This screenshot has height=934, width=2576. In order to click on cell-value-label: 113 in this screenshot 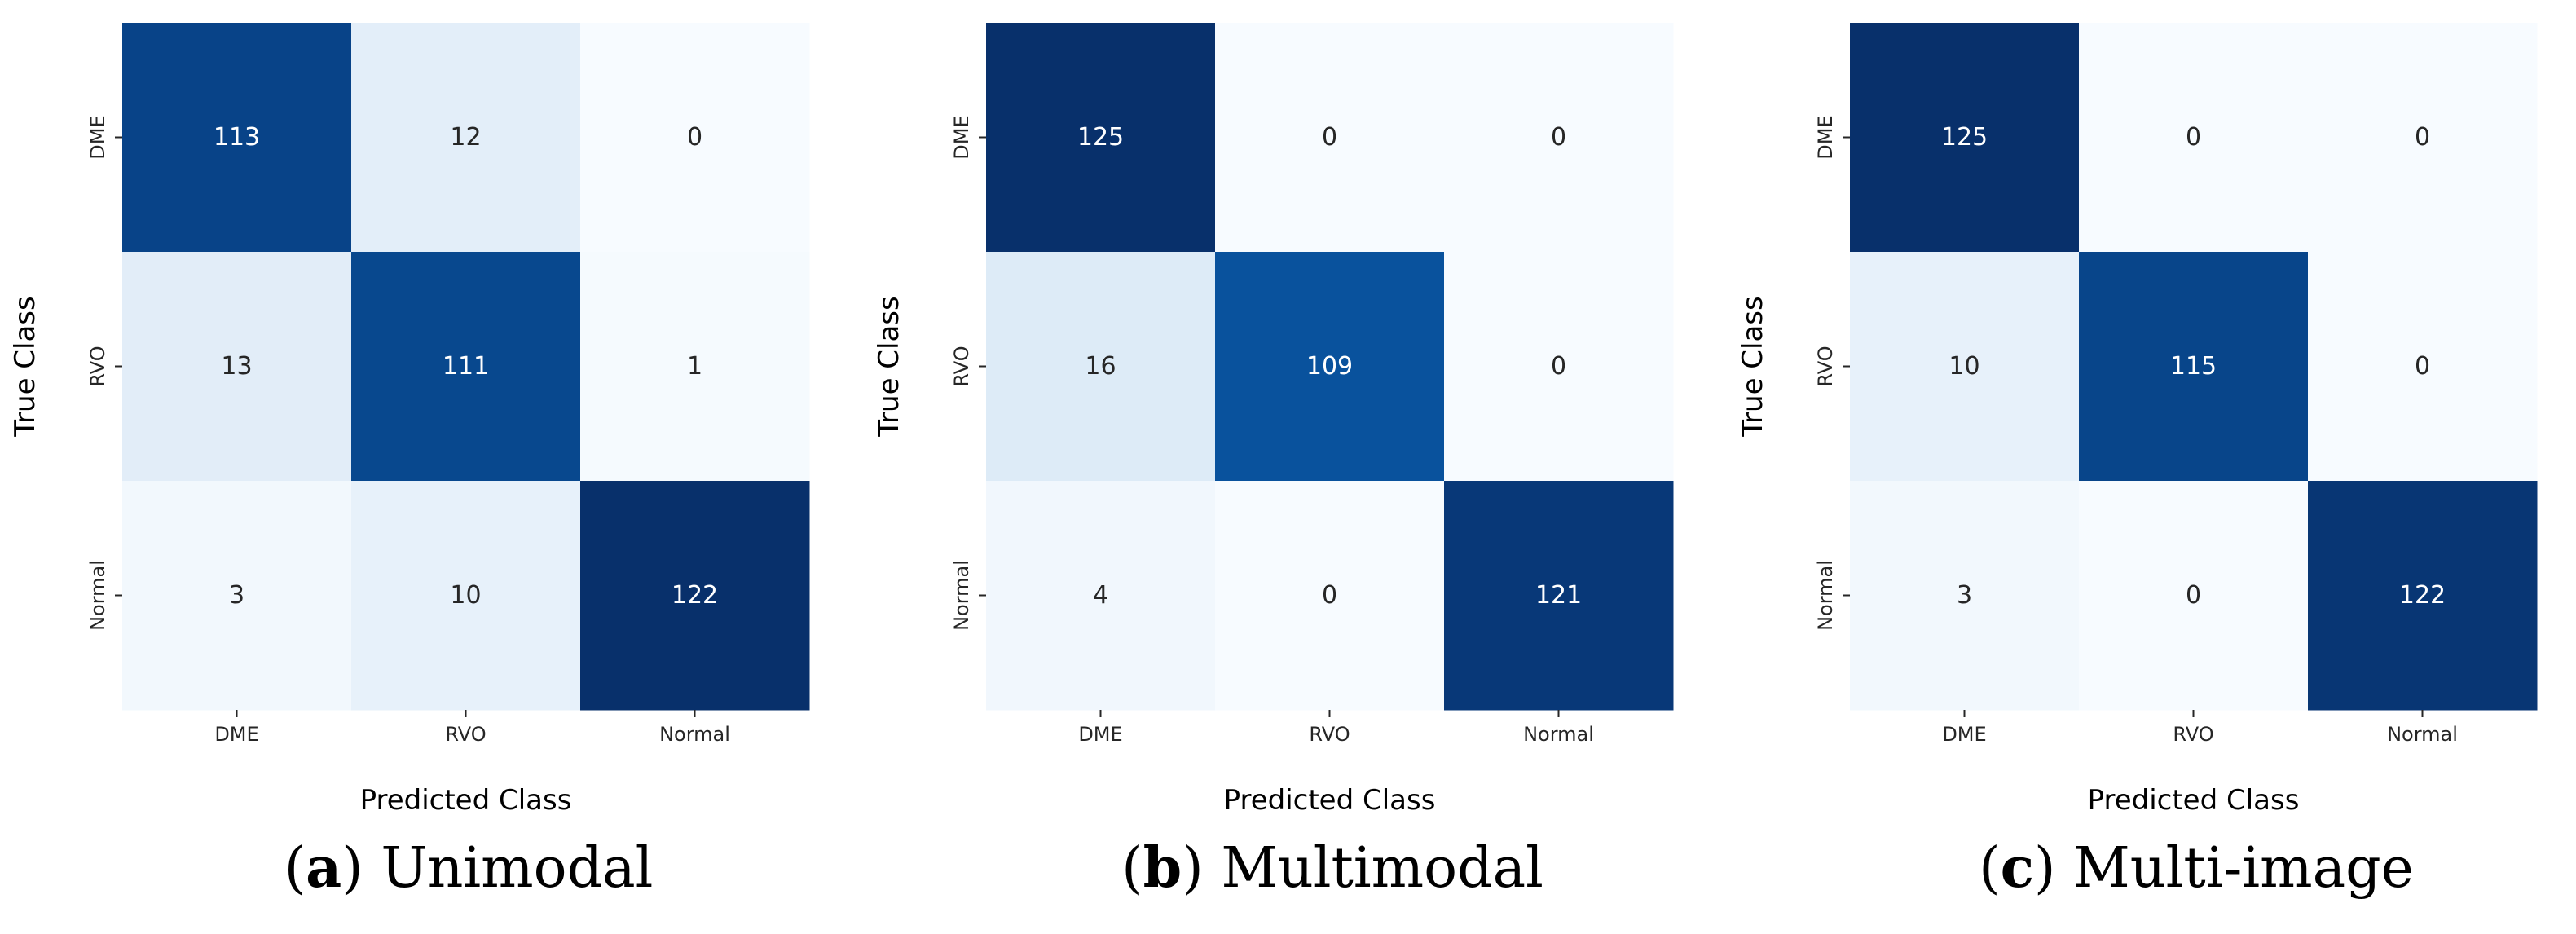, I will do `click(237, 137)`.